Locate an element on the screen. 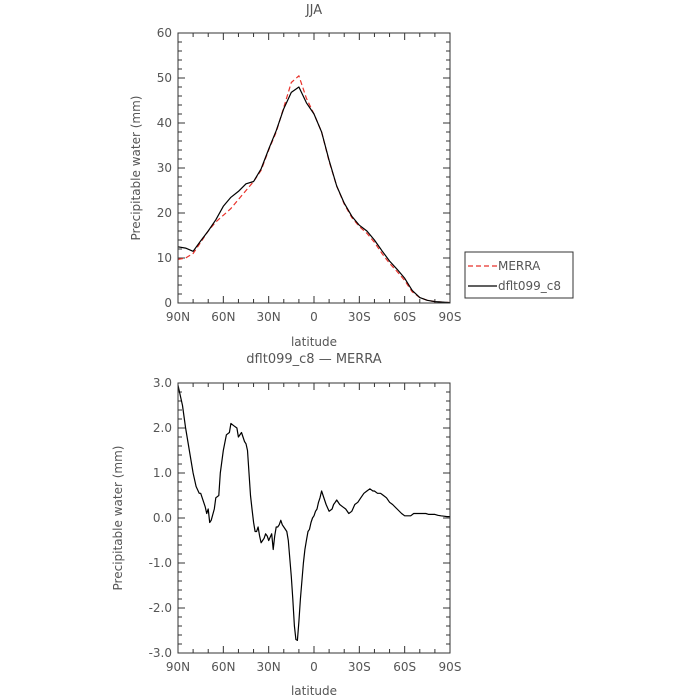  top-y-axis-label: Precipitable water (mm) is located at coordinates (136, 168).